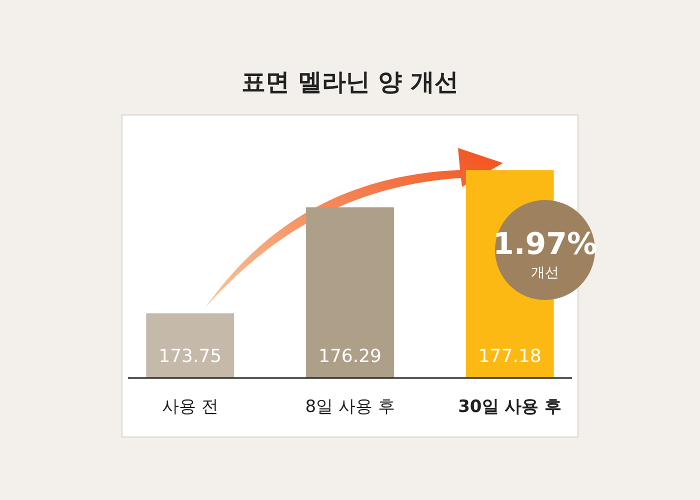 Image resolution: width=700 pixels, height=500 pixels. I want to click on x-tick-label: 30일 사용 후, so click(510, 407).